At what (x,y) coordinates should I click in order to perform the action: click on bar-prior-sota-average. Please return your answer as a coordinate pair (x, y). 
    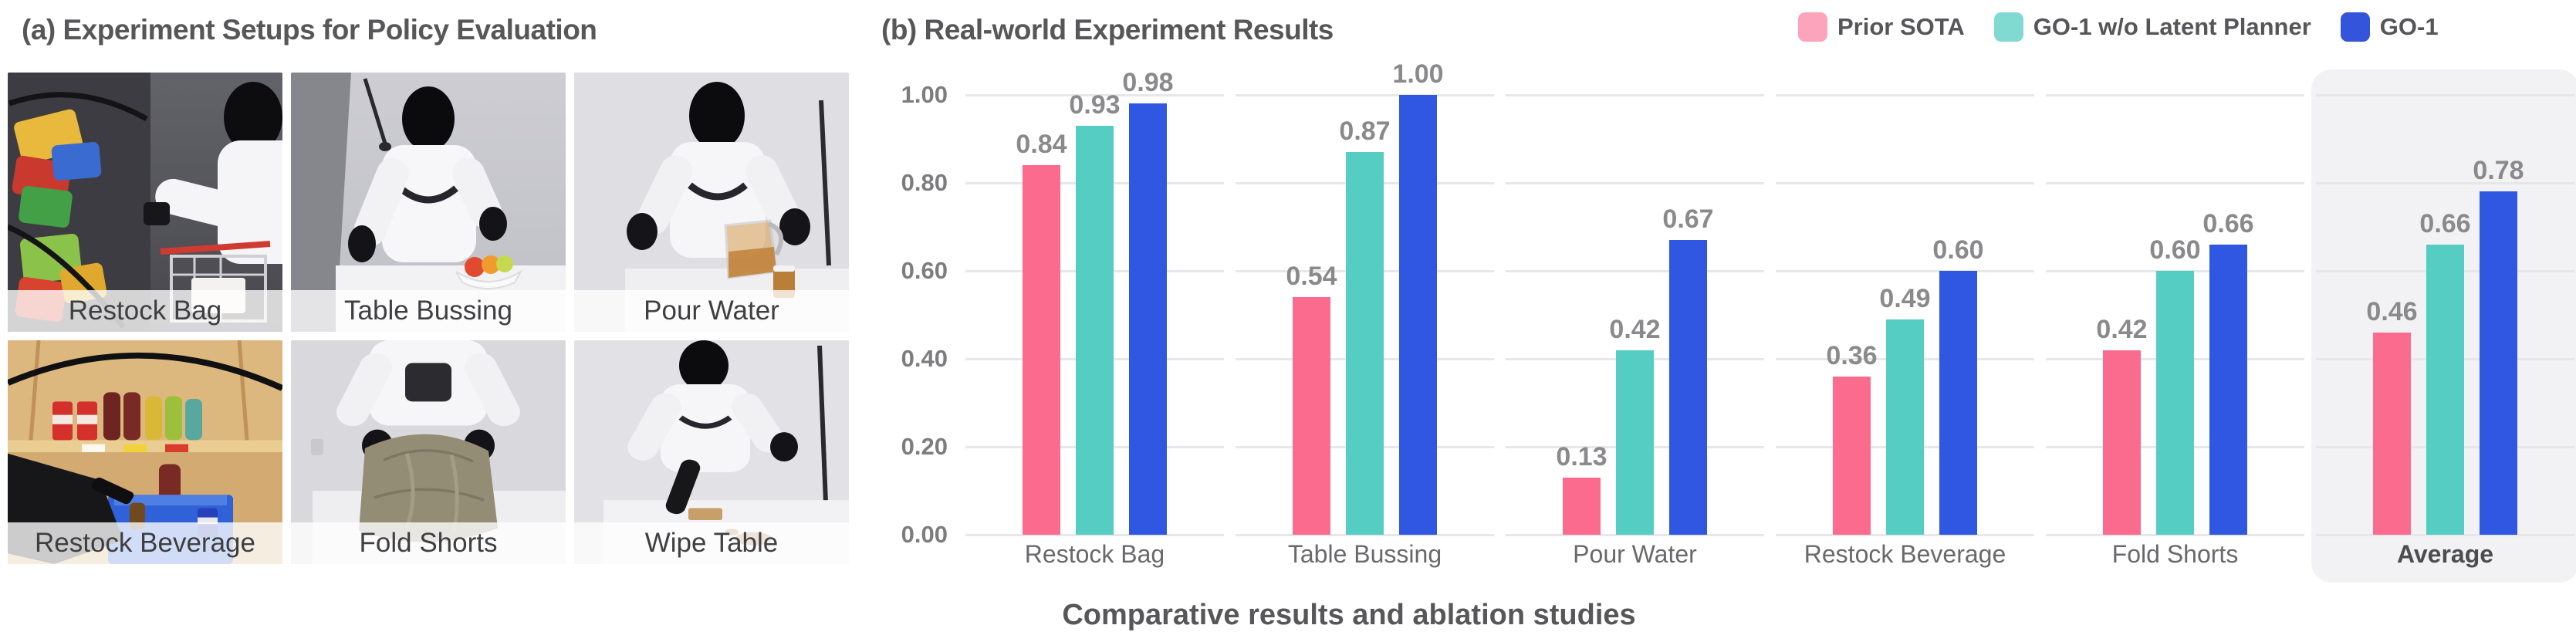
    Looking at the image, I should click on (2392, 434).